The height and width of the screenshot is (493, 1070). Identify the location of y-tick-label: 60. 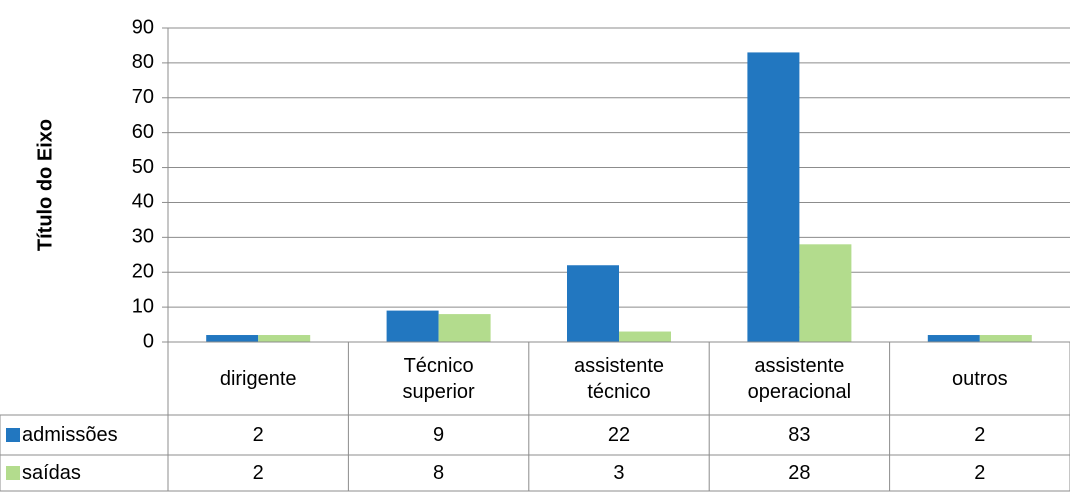
(143, 132).